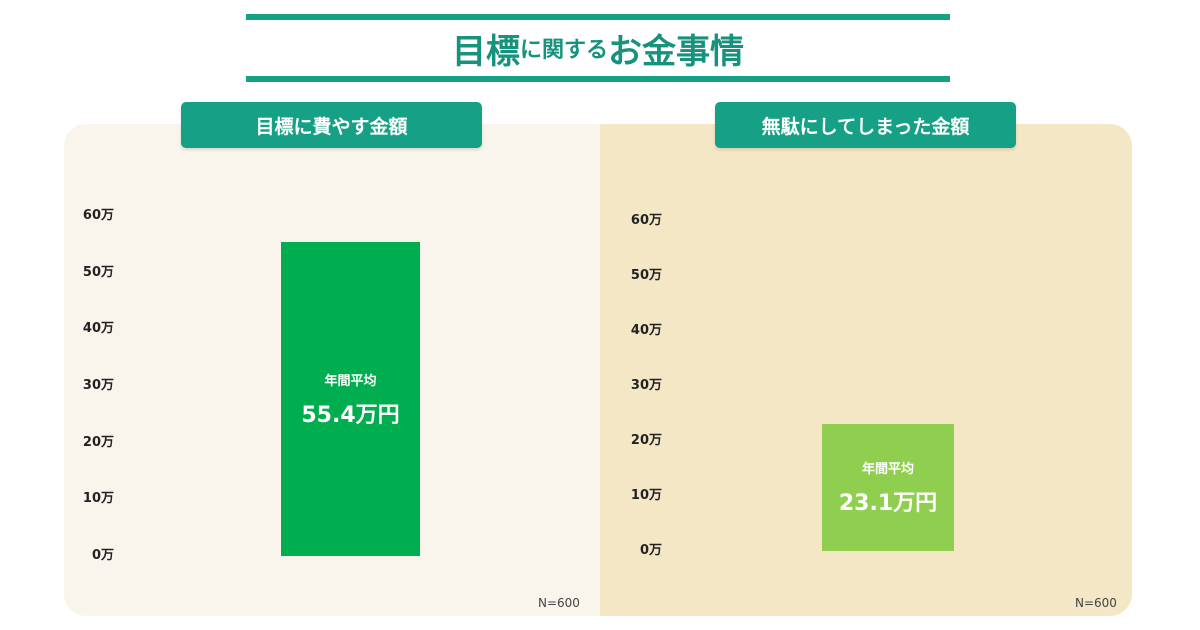  I want to click on left-chart-title: 目標に費やす金額, so click(331, 125).